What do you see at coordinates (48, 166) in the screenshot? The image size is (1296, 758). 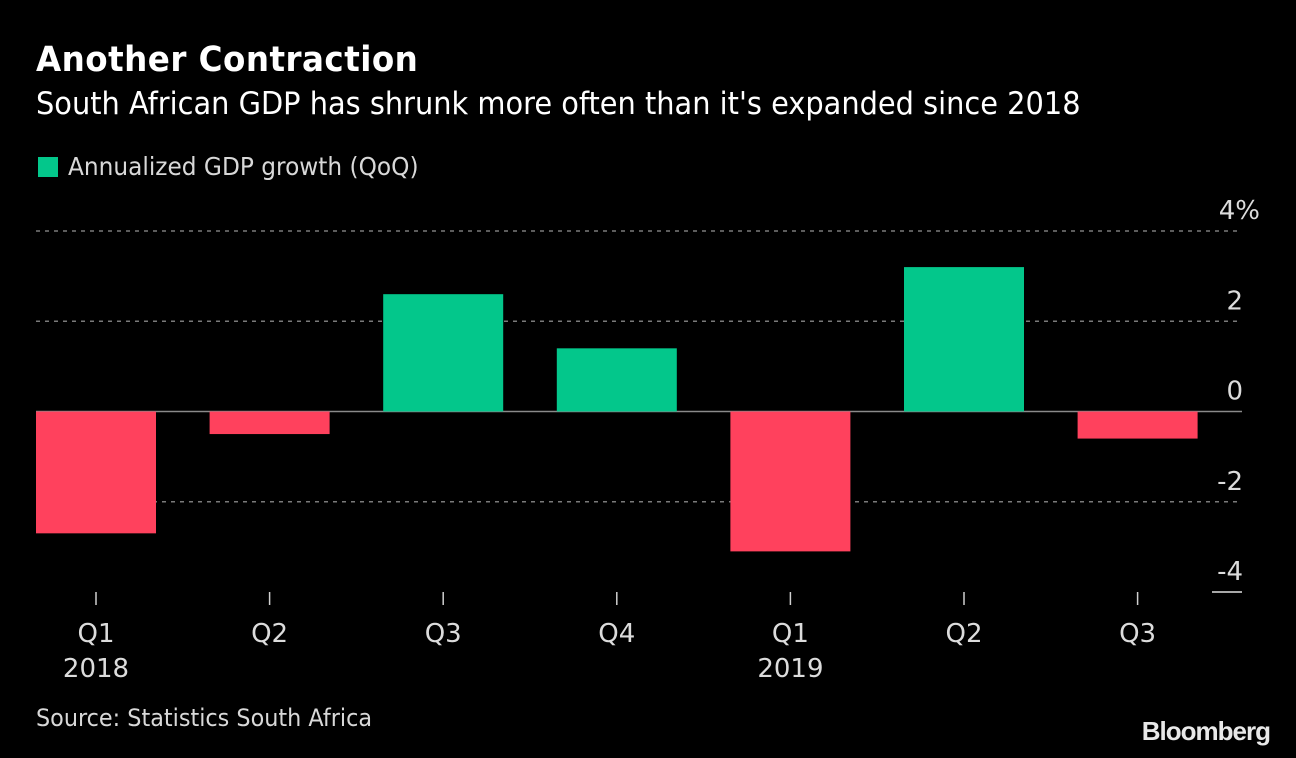 I see `legend-swatch` at bounding box center [48, 166].